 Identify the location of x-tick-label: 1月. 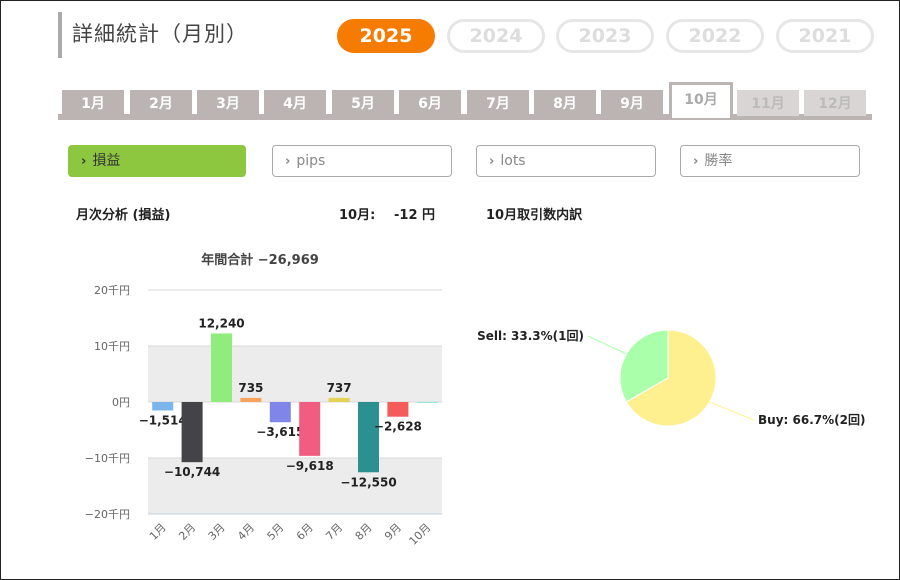
(158, 532).